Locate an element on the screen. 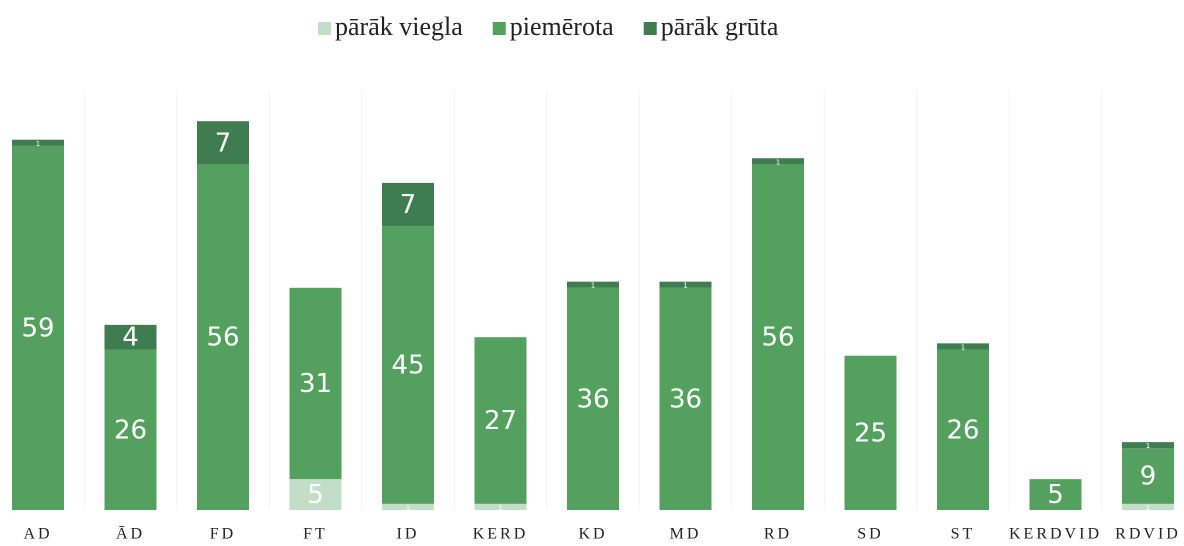 The image size is (1184, 546). data-label: 59 is located at coordinates (37, 328).